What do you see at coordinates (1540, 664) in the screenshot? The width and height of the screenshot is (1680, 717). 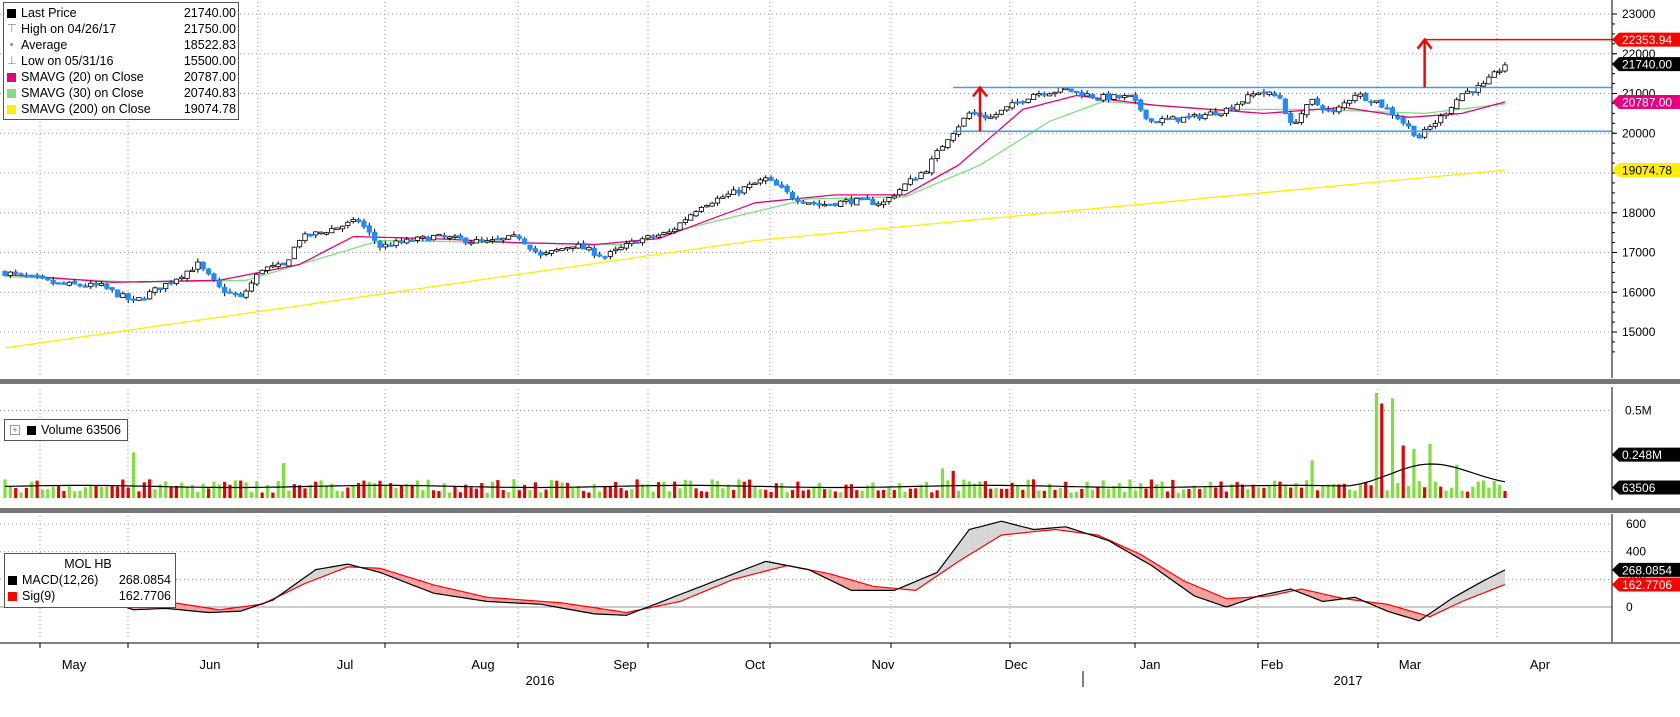 I see `x-month-label: Apr` at bounding box center [1540, 664].